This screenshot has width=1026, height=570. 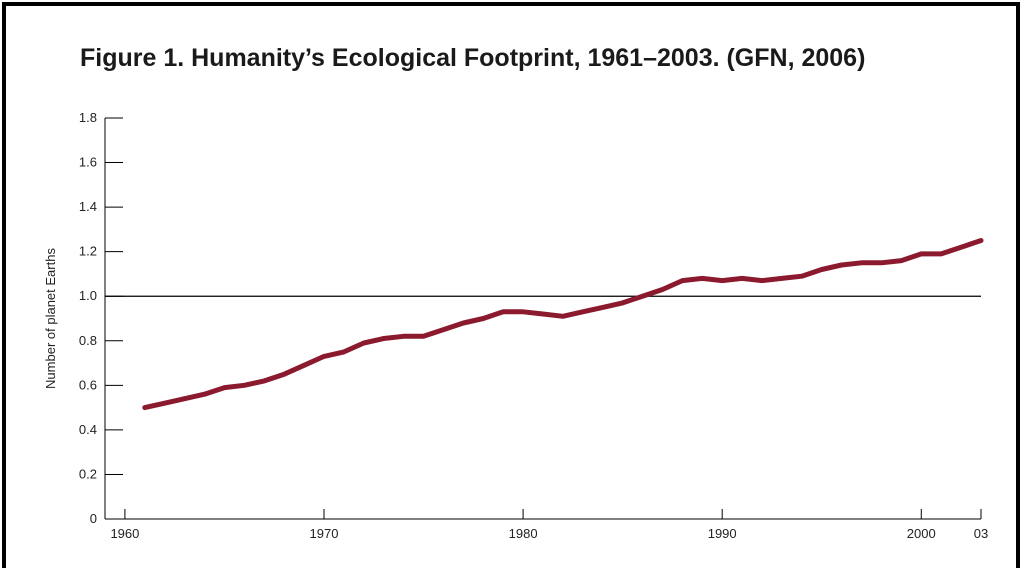 I want to click on y-tick-label: 0.6, so click(x=88, y=384).